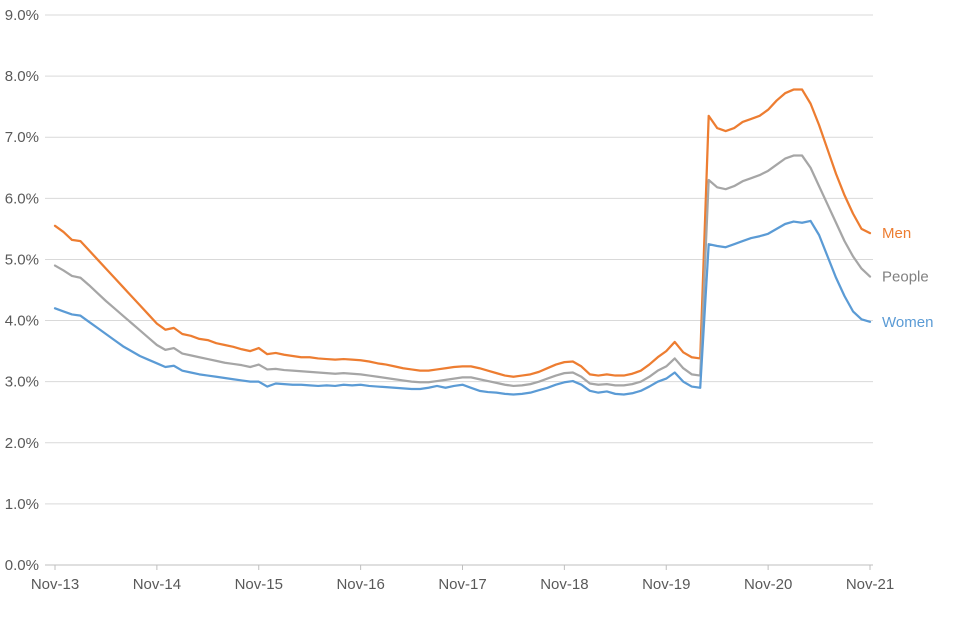 The height and width of the screenshot is (640, 960). I want to click on y-axis-tick-label: 6.0%, so click(22, 198).